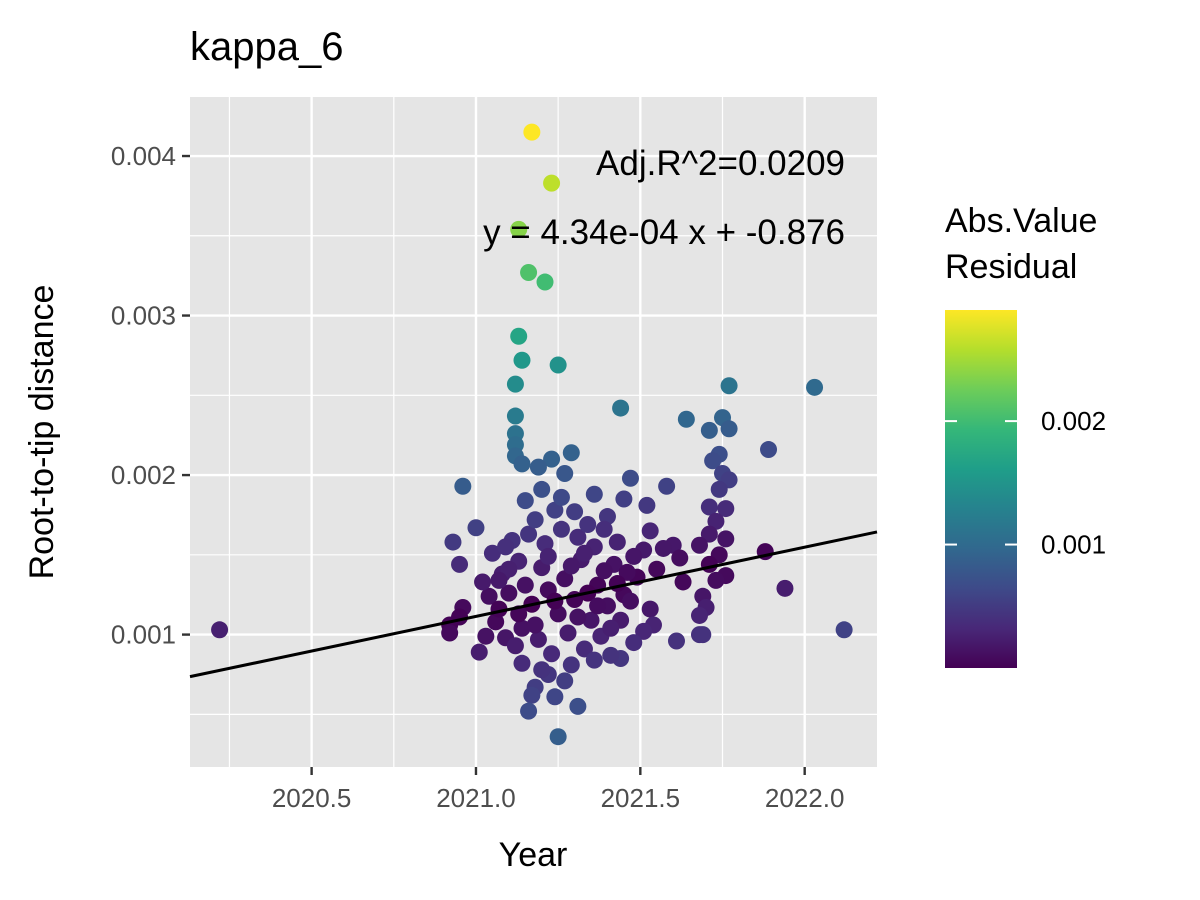  What do you see at coordinates (150, 395) in the screenshot?
I see `y-axis: 0.001 0.002 0.003 0.004` at bounding box center [150, 395].